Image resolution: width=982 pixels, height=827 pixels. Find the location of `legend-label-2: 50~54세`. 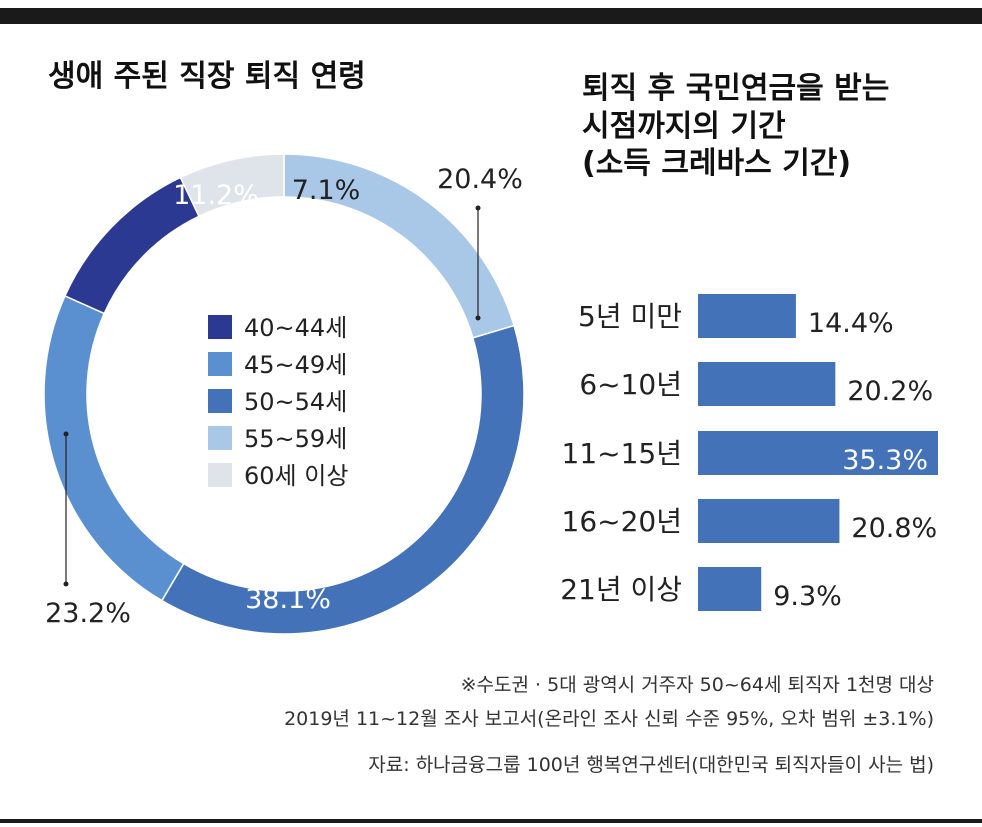

legend-label-2: 50~54세 is located at coordinates (295, 402).